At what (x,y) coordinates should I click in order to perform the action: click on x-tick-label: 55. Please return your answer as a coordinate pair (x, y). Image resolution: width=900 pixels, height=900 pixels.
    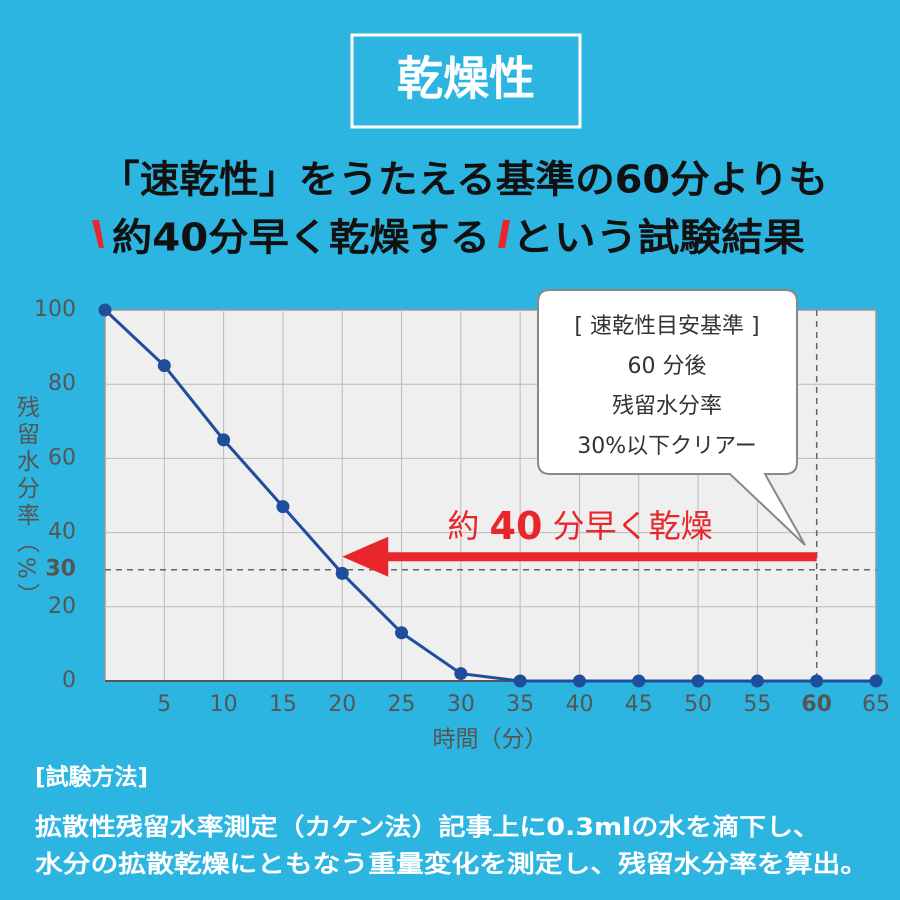
    Looking at the image, I should click on (757, 704).